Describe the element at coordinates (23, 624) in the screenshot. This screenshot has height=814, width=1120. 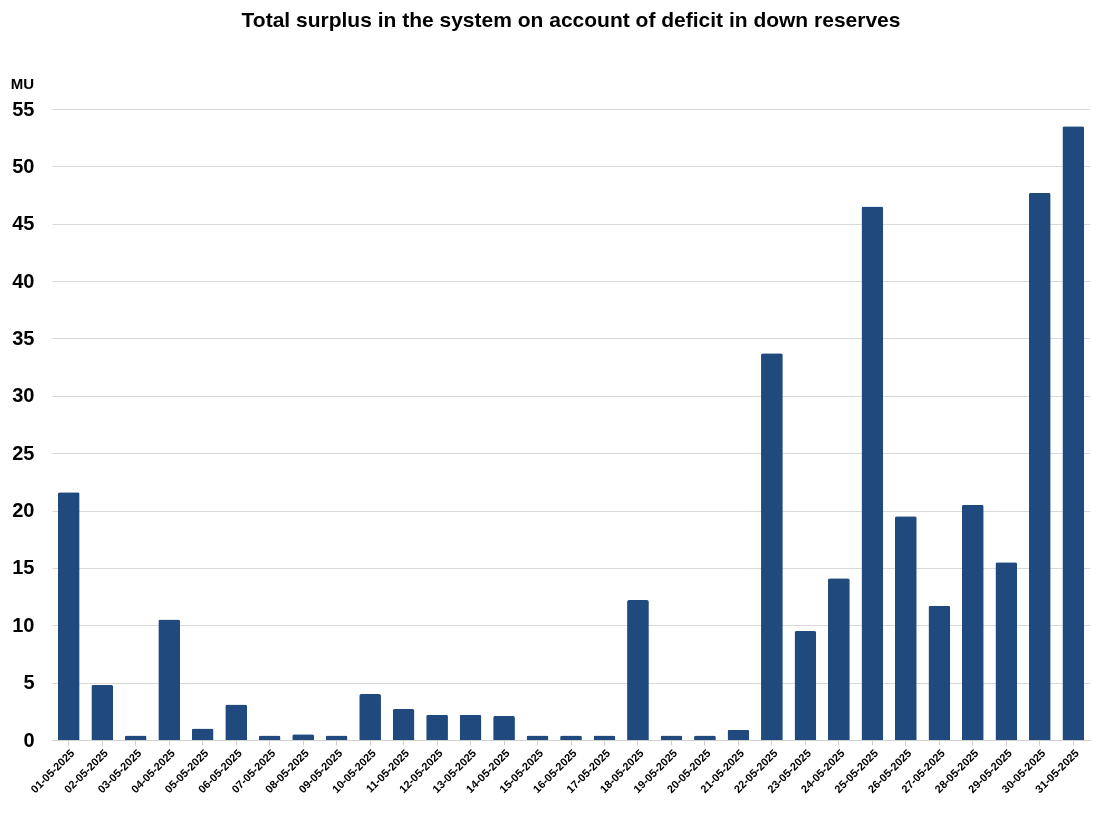
I see `y-tick-label: 10` at that location.